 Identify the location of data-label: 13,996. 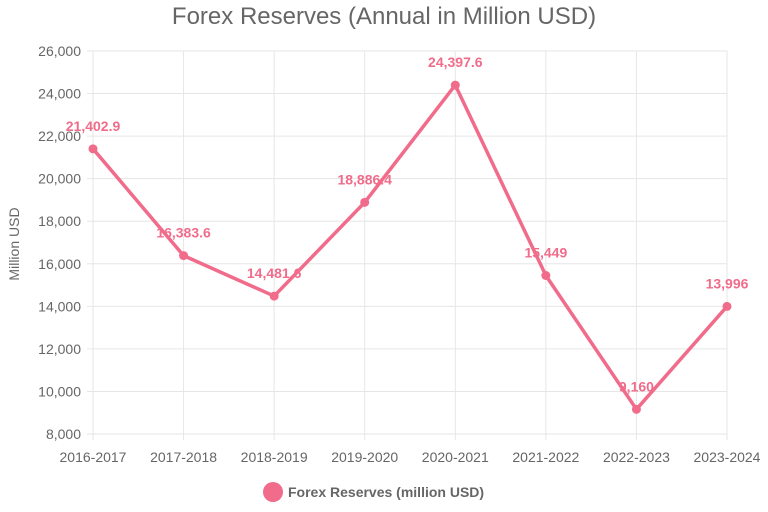
(727, 283).